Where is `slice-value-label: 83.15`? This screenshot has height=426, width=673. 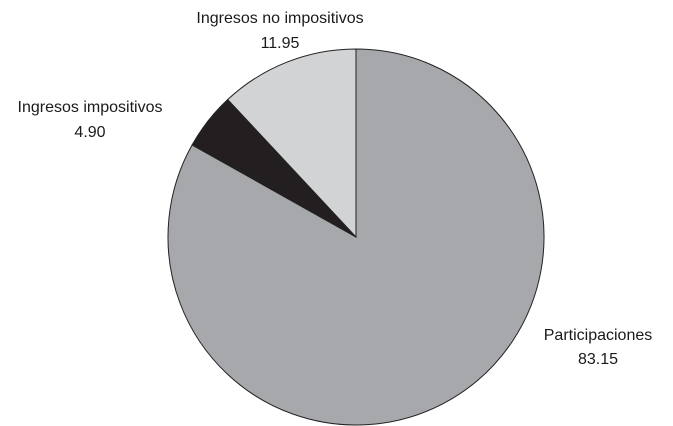 slice-value-label: 83.15 is located at coordinates (598, 359).